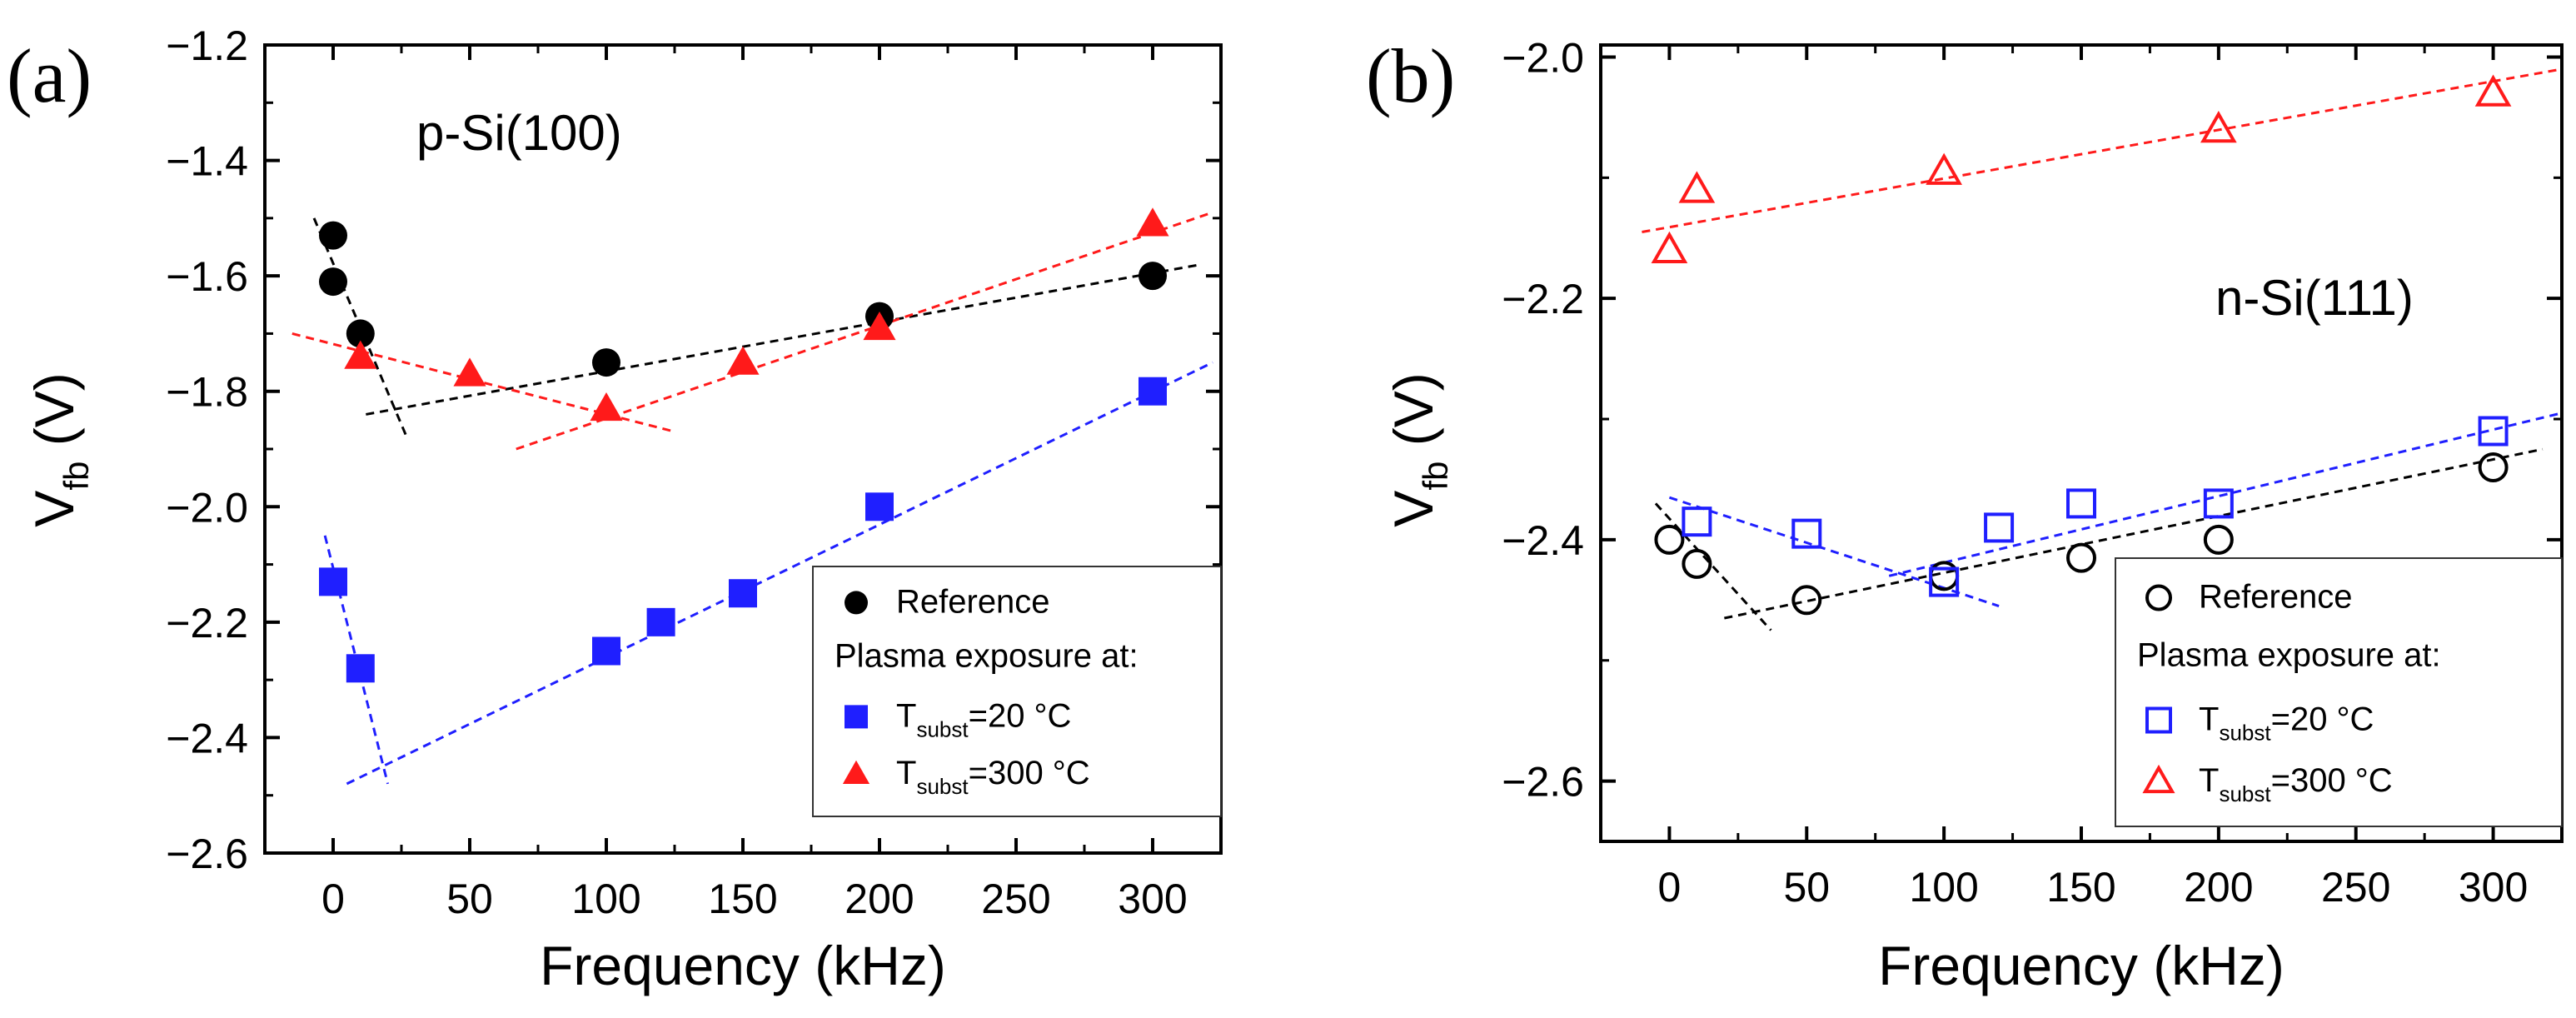 Image resolution: width=2576 pixels, height=1018 pixels. Describe the element at coordinates (2355, 888) in the screenshot. I see `x-tick-label: 250` at that location.